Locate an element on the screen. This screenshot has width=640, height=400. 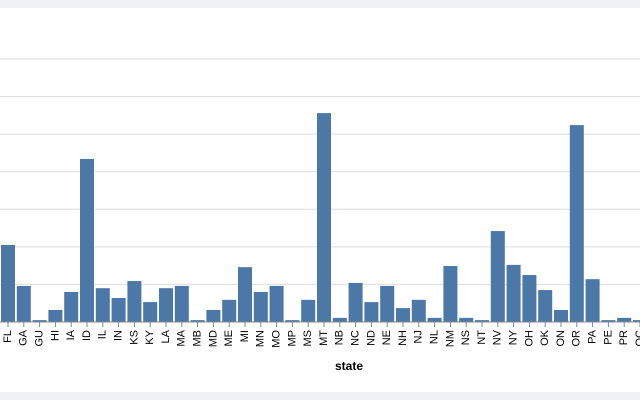
x-tick-label: NL is located at coordinates (435, 337).